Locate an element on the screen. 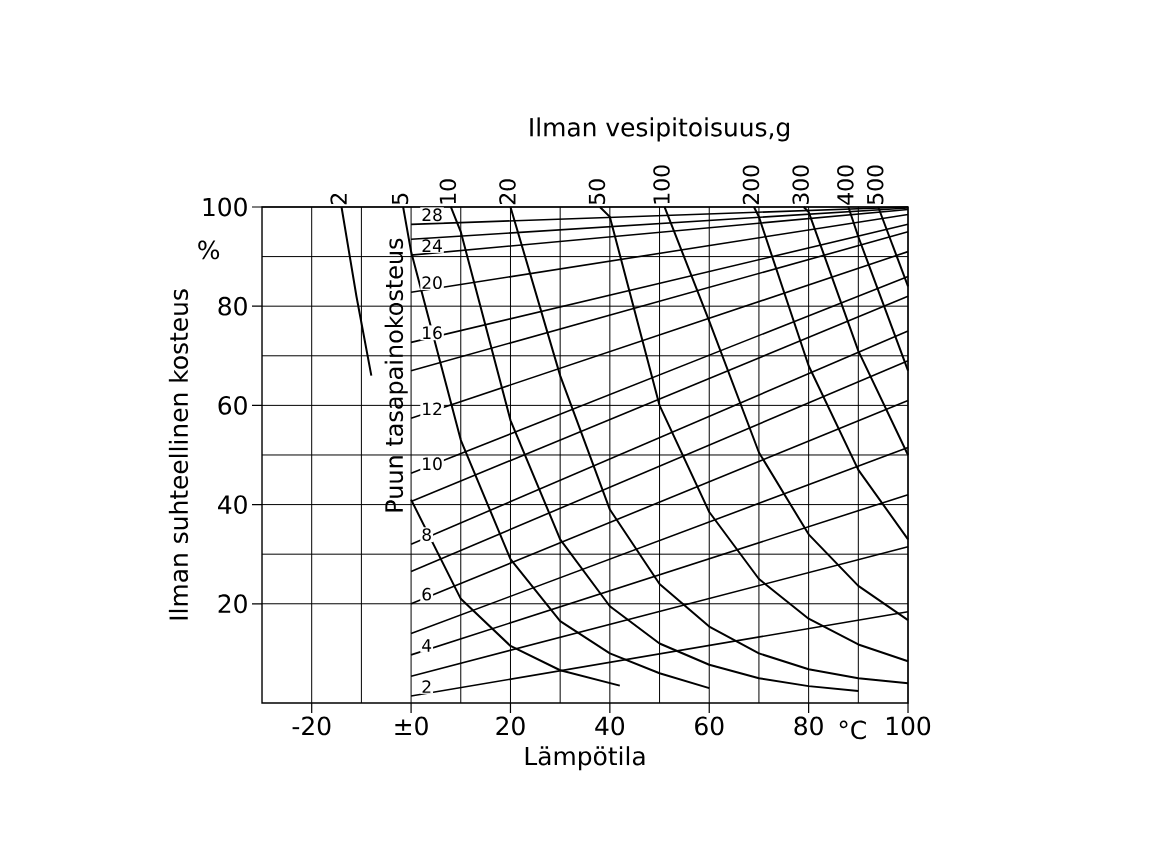 The width and height of the screenshot is (1152, 865). y-tick-label: 80 is located at coordinates (232, 306).